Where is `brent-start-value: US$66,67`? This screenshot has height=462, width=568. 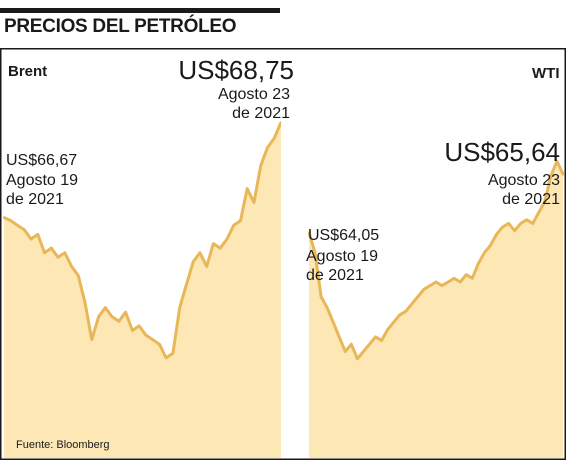
brent-start-value: US$66,67 is located at coordinates (42, 160).